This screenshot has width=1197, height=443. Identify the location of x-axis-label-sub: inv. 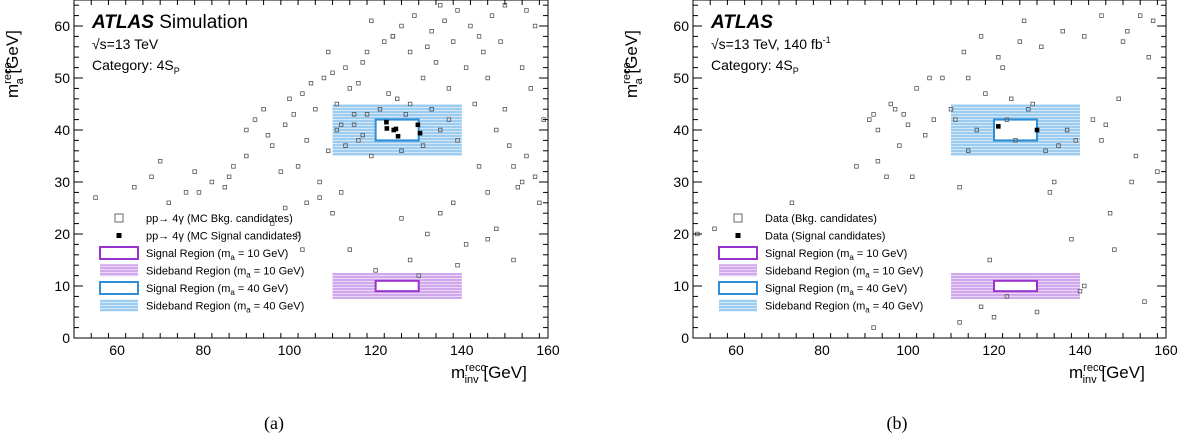
(472, 380).